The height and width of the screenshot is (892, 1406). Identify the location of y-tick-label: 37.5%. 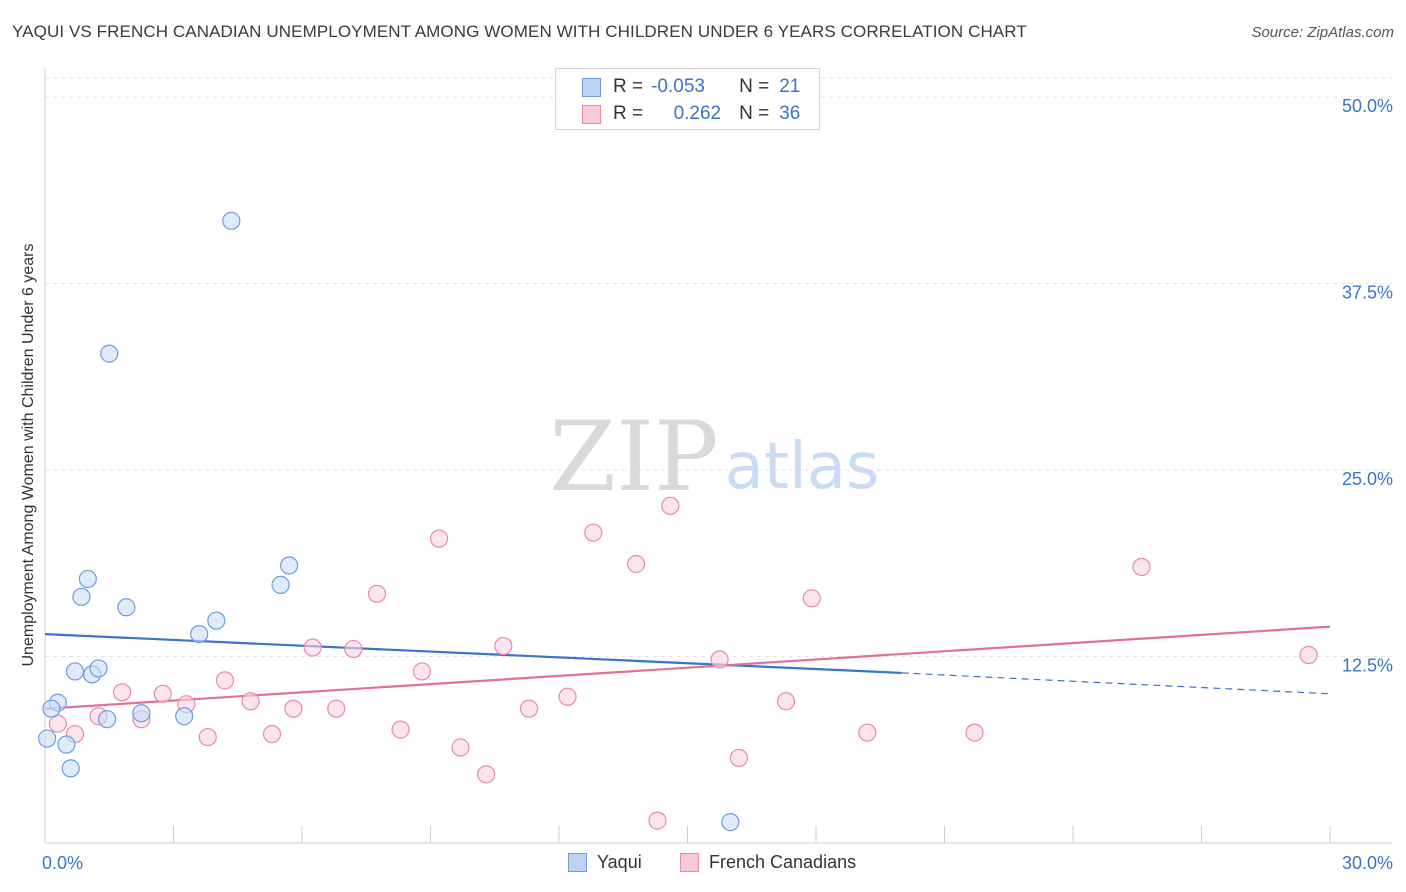
(1367, 293).